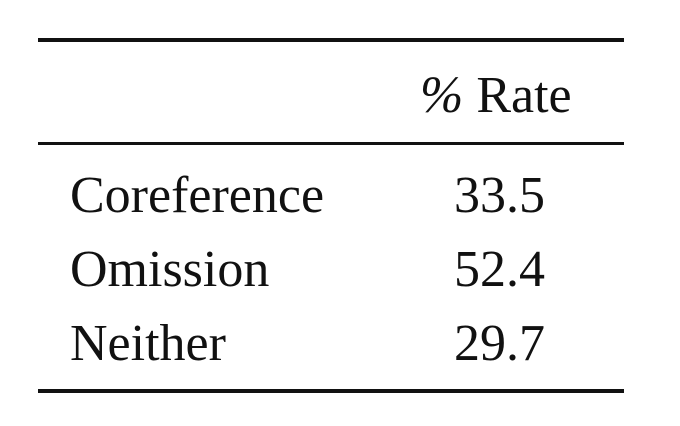 The height and width of the screenshot is (426, 680). Describe the element at coordinates (148, 343) in the screenshot. I see `row-label-neither: Neither` at that location.